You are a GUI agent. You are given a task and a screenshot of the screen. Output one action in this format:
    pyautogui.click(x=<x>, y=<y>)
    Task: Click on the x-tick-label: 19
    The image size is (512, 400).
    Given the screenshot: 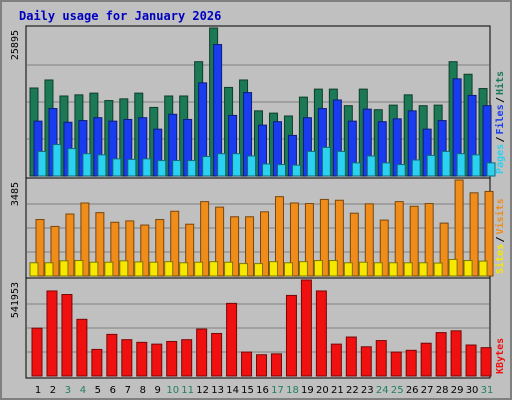 What is the action you would take?
    pyautogui.click(x=307, y=390)
    